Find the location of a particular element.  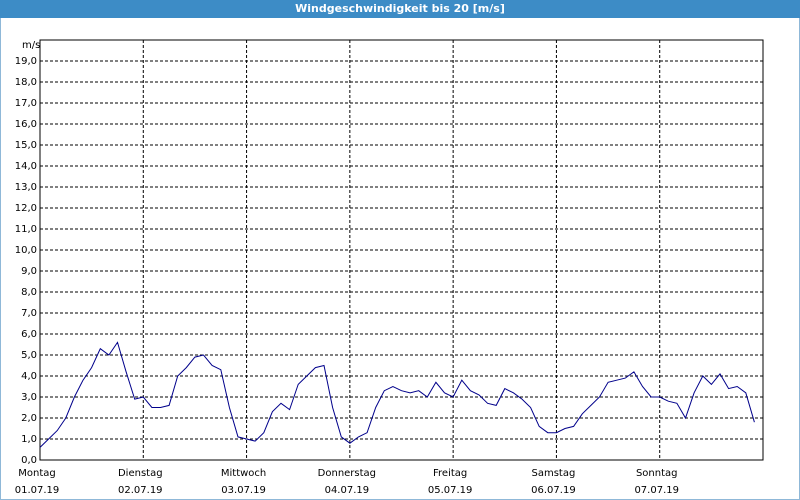

x-tick-date: 04.07.19 is located at coordinates (347, 490).